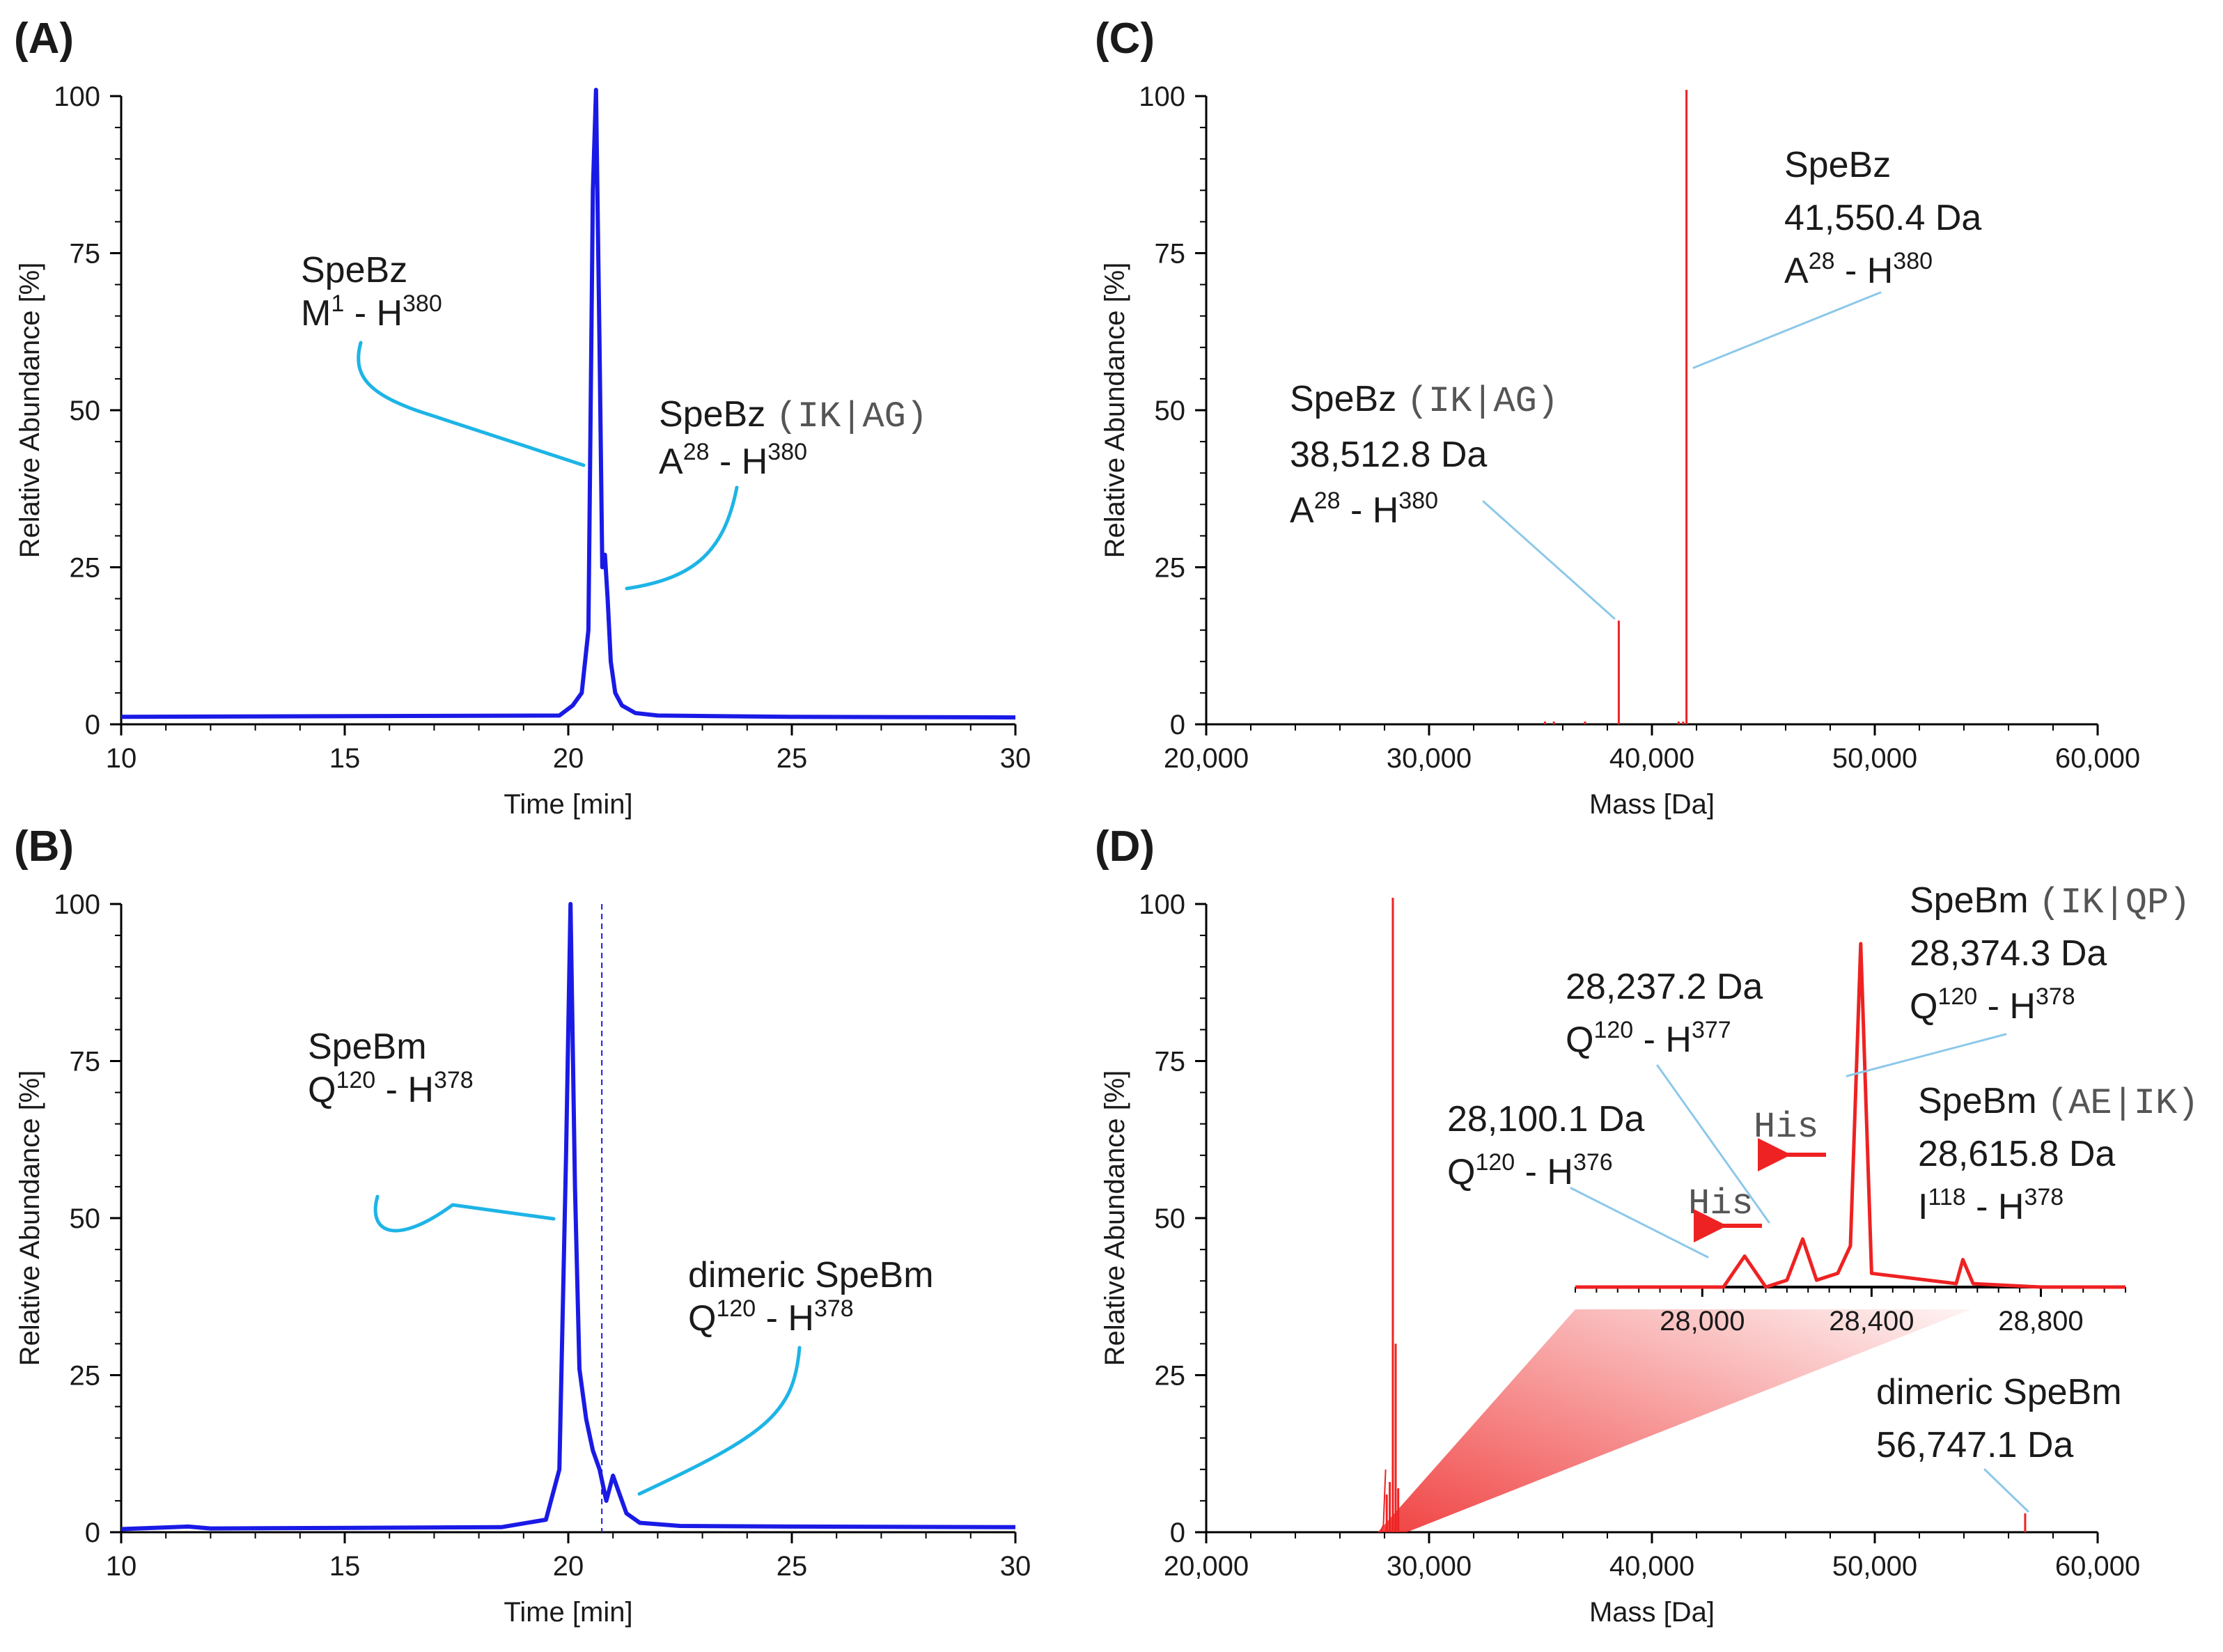  Describe the element at coordinates (1871, 1321) in the screenshot. I see `inset-tick-label: 28,400` at that location.